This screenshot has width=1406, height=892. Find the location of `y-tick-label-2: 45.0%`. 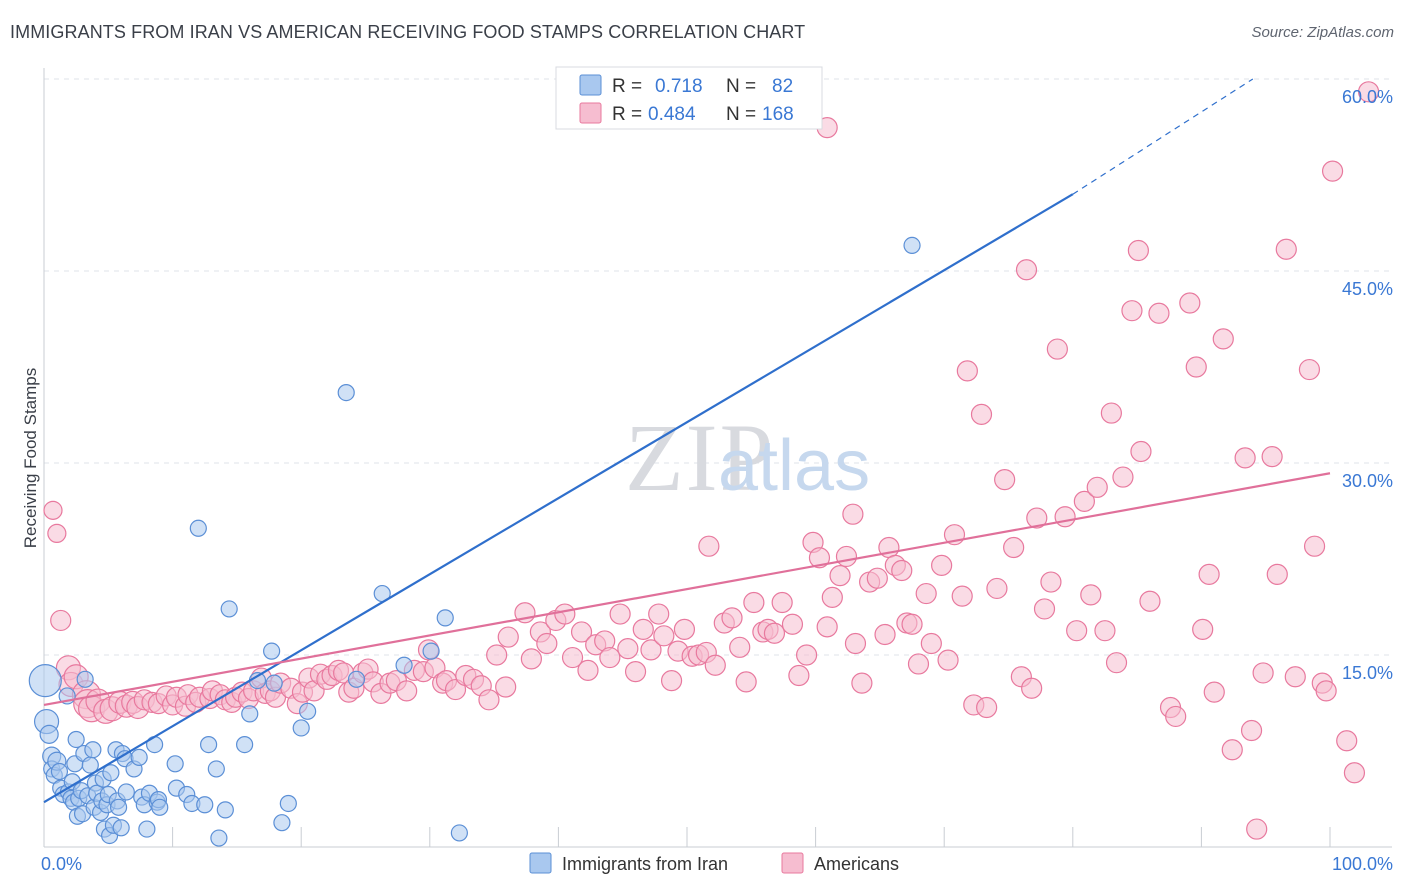

y-tick-label-2: 45.0% is located at coordinates (1367, 289).